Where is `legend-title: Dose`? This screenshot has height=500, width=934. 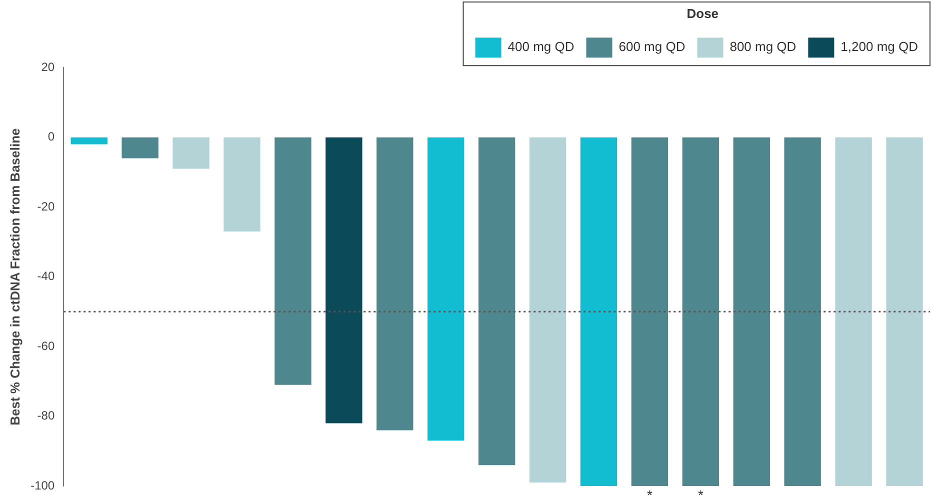 legend-title: Dose is located at coordinates (702, 14).